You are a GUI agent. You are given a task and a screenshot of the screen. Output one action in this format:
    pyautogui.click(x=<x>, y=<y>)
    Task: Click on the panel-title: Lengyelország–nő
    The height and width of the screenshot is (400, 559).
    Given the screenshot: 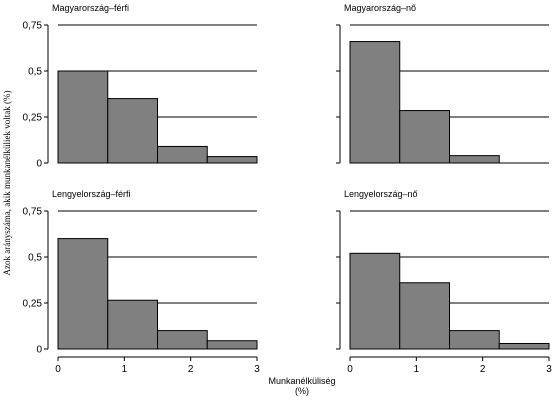 What is the action you would take?
    pyautogui.click(x=381, y=194)
    